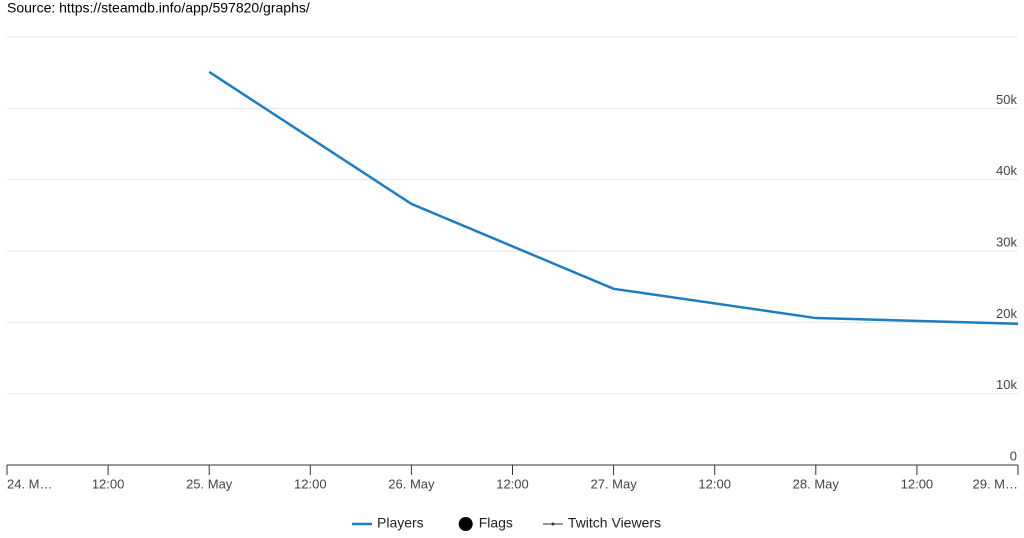  What do you see at coordinates (1006, 384) in the screenshot?
I see `y-tick-label: 10k` at bounding box center [1006, 384].